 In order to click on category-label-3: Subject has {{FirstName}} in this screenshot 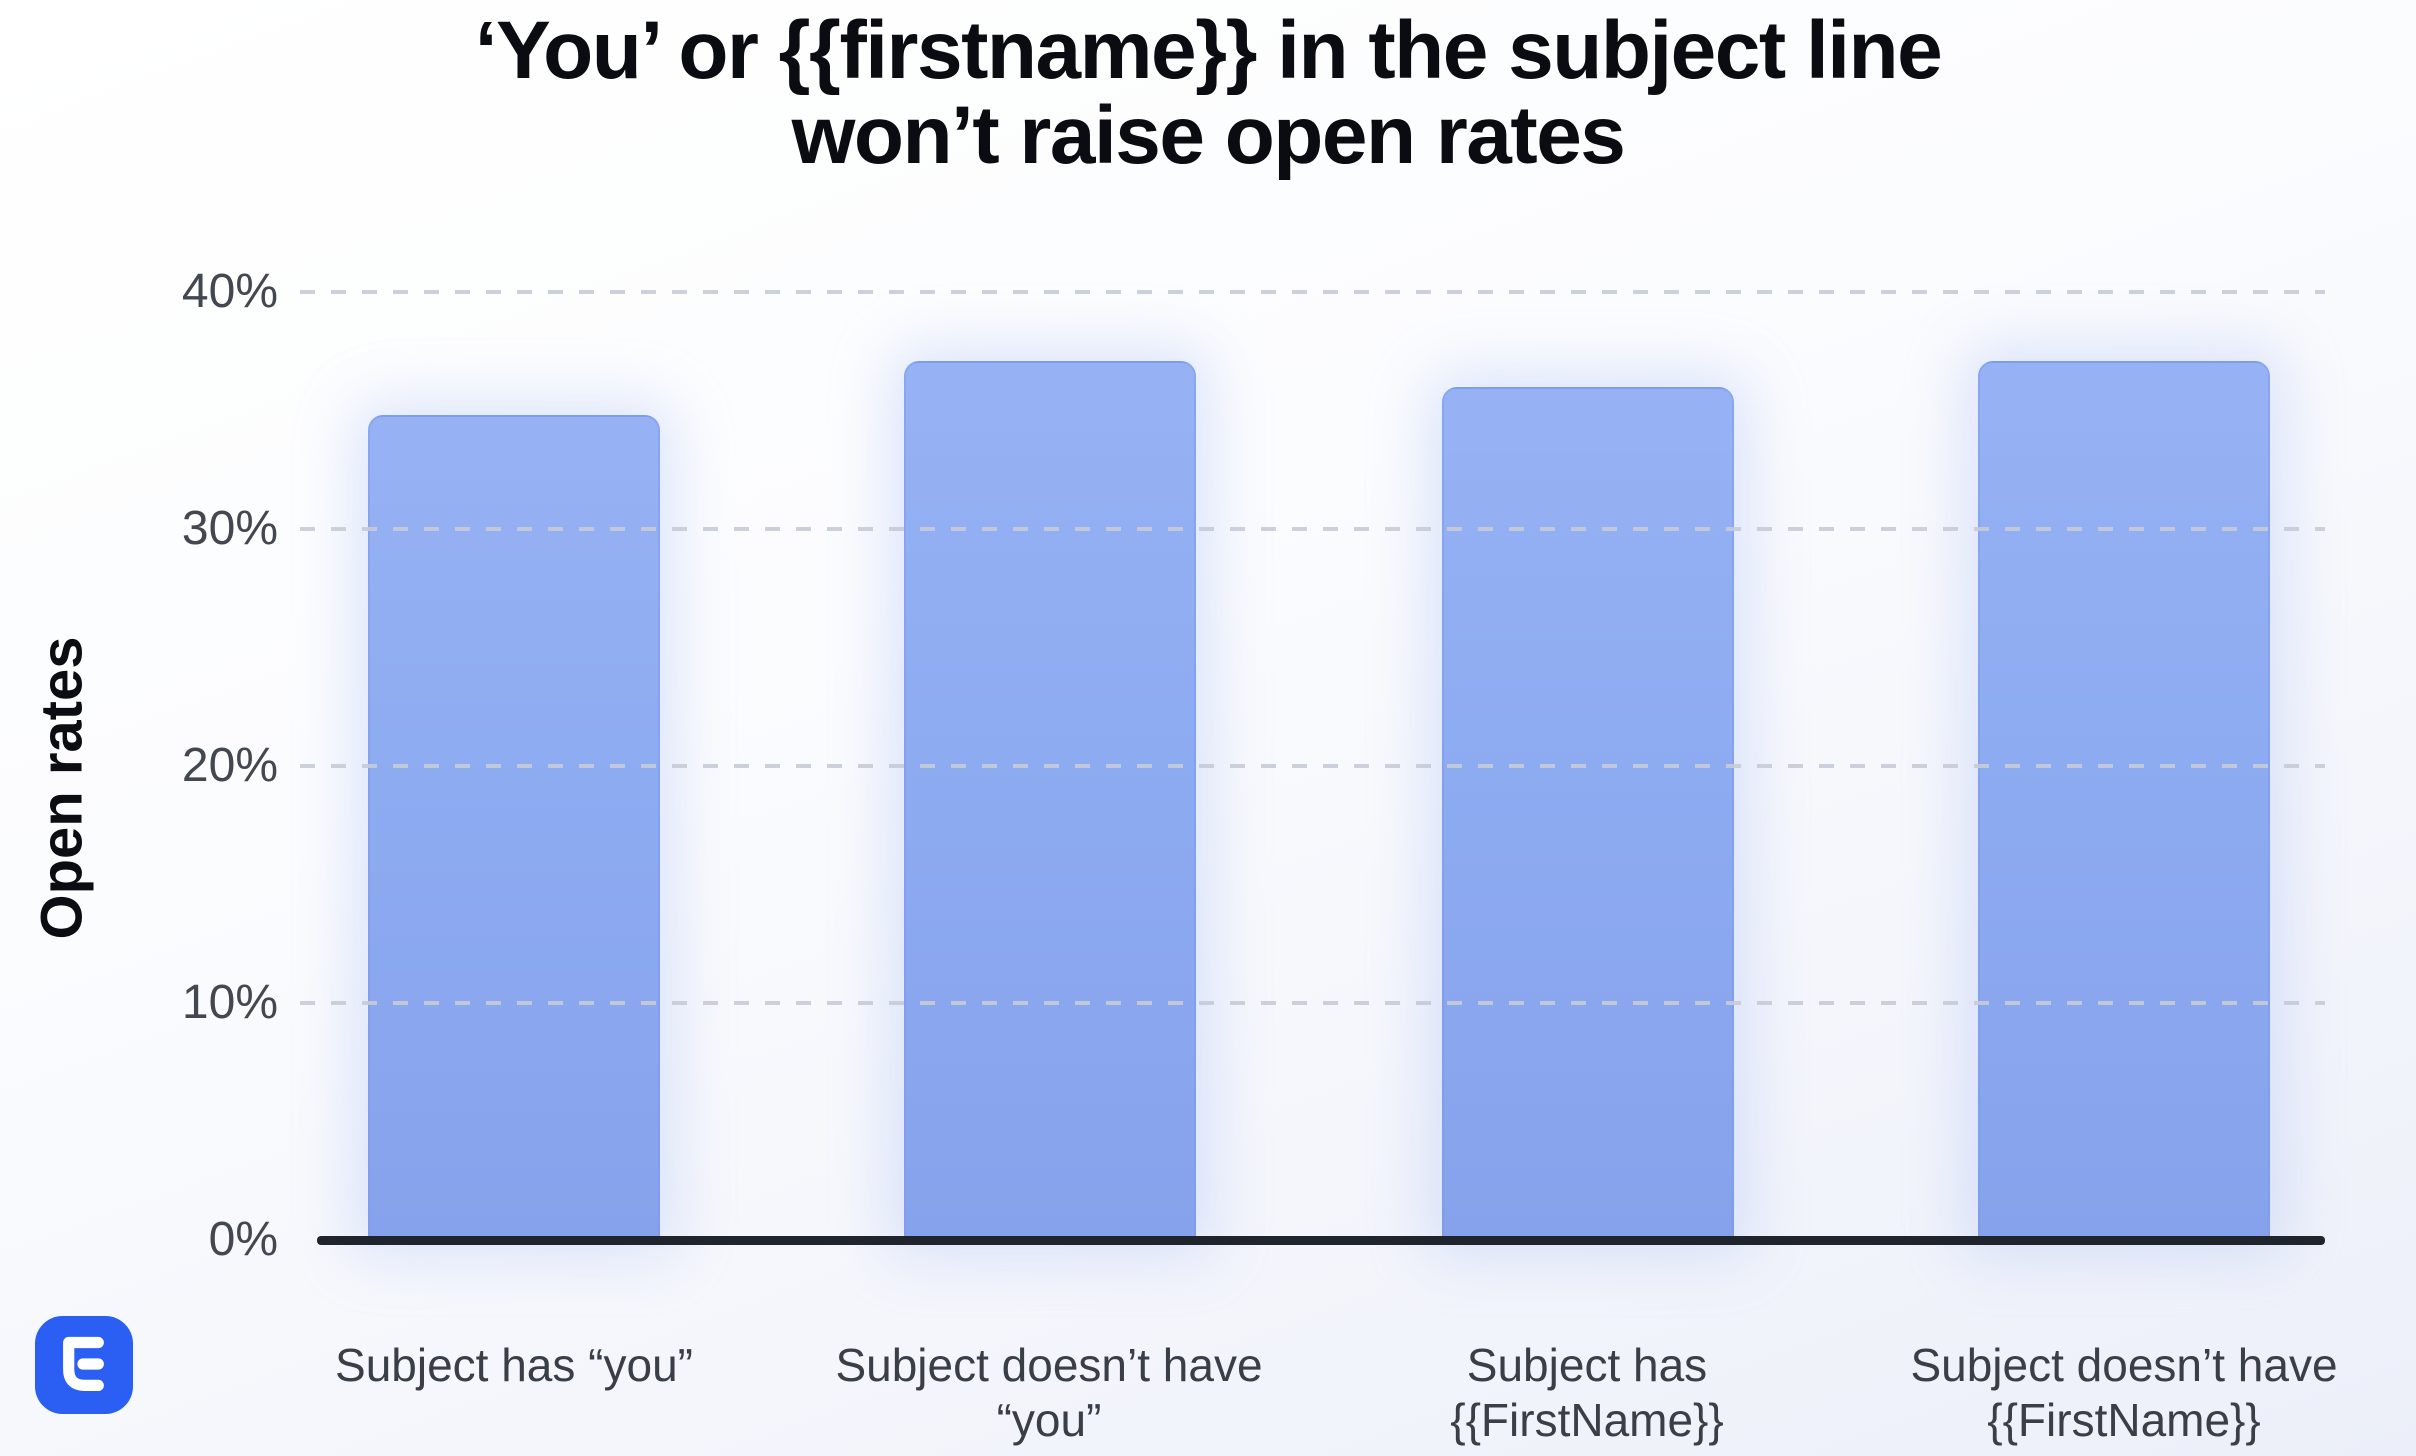, I will do `click(1587, 1393)`.